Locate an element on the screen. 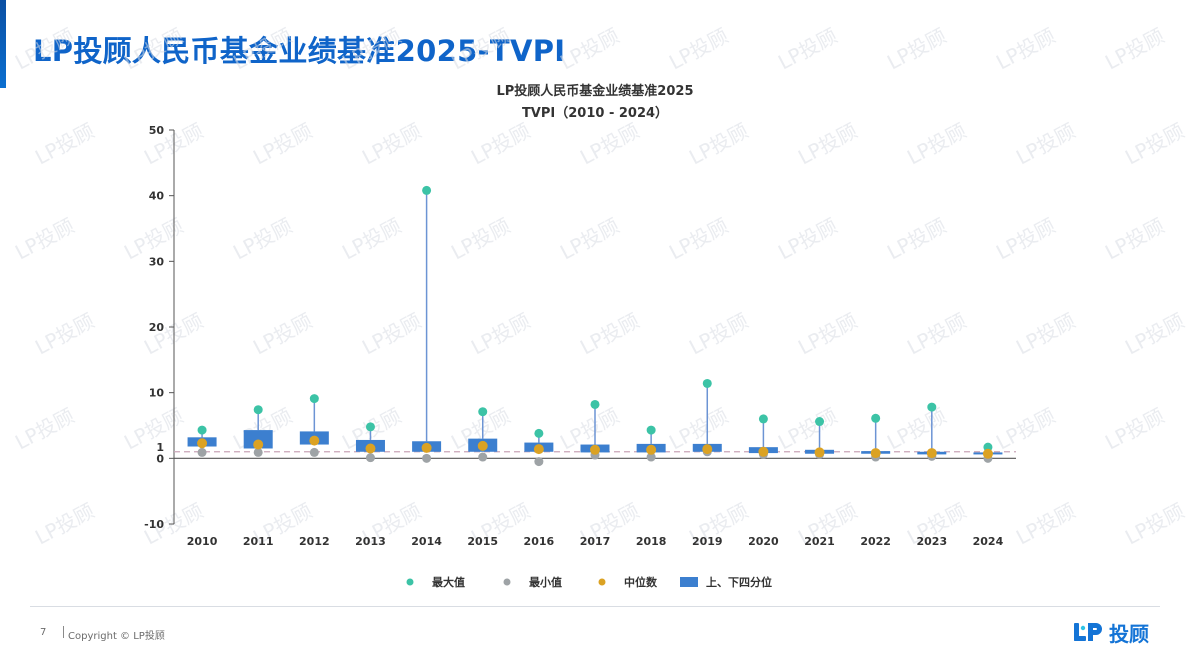  median-point-2014 is located at coordinates (426, 447).